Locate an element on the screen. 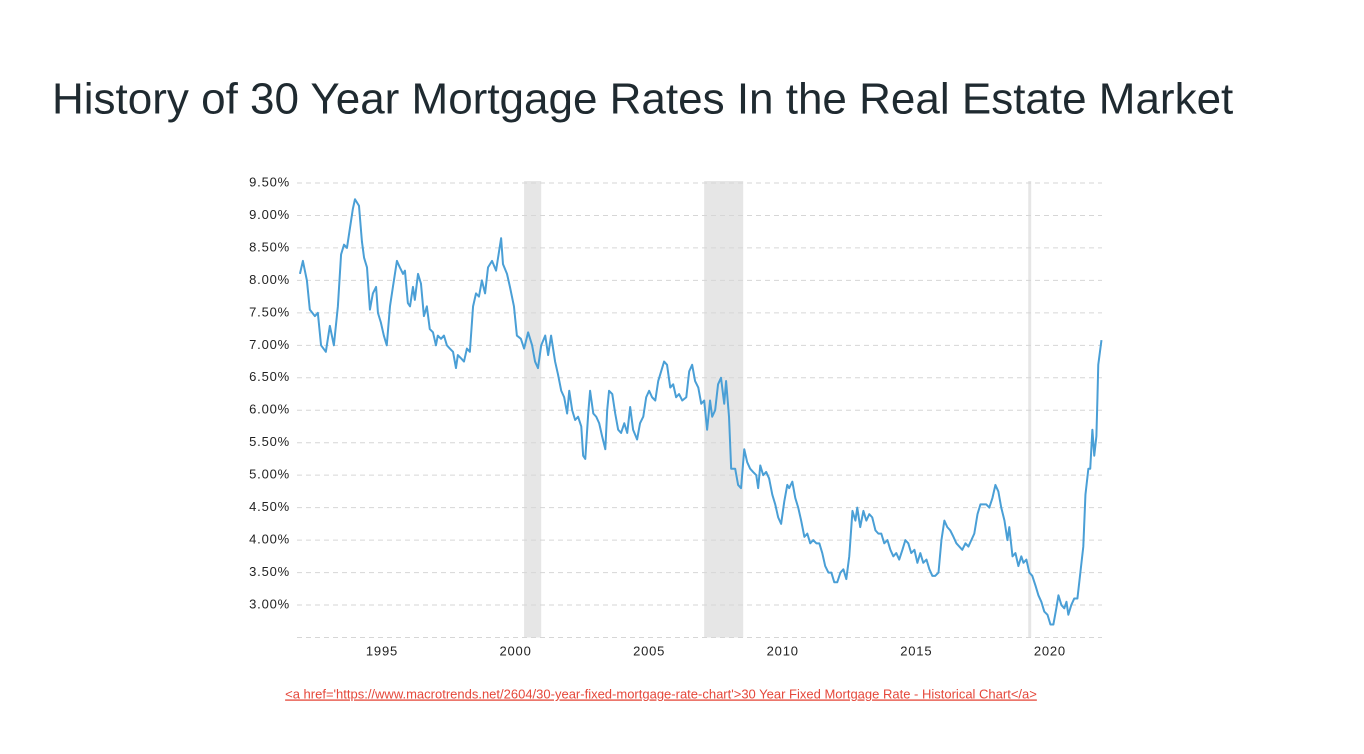 Image resolution: width=1364 pixels, height=754 pixels. y-tick-label: 7.50% is located at coordinates (269, 311).